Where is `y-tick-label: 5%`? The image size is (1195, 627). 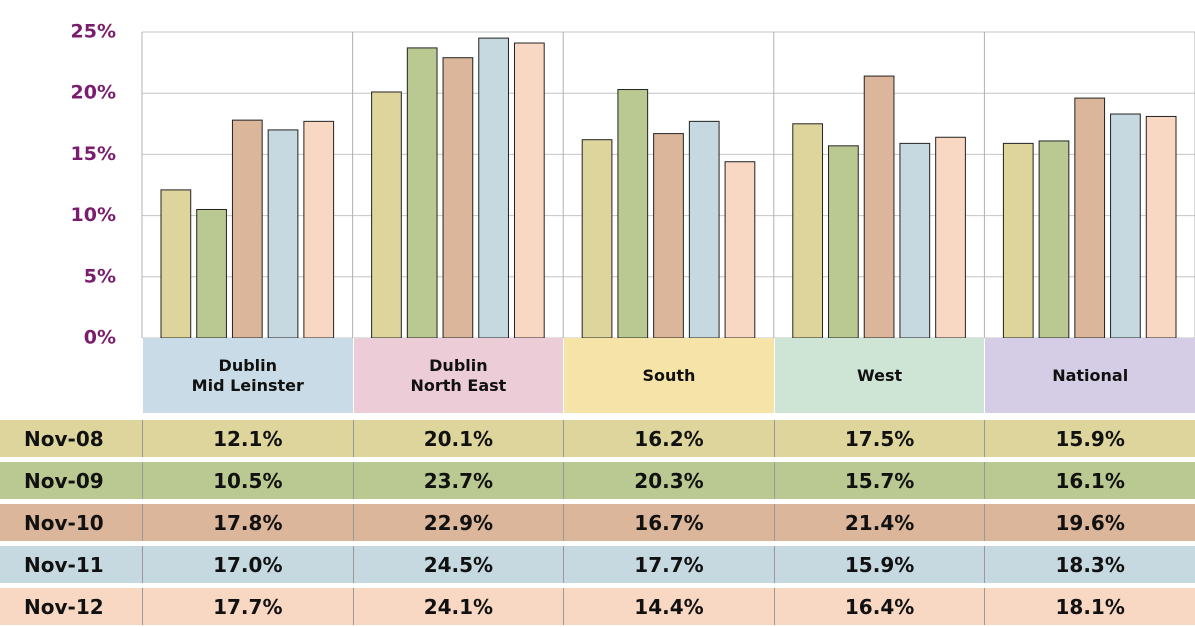
y-tick-label: 5% is located at coordinates (100, 276).